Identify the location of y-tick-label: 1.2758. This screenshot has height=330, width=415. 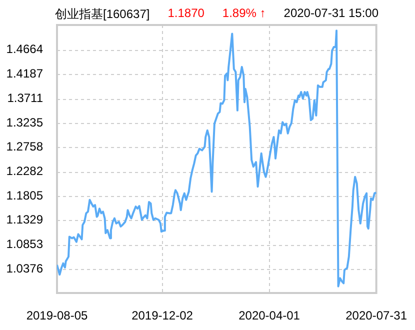
(25, 147).